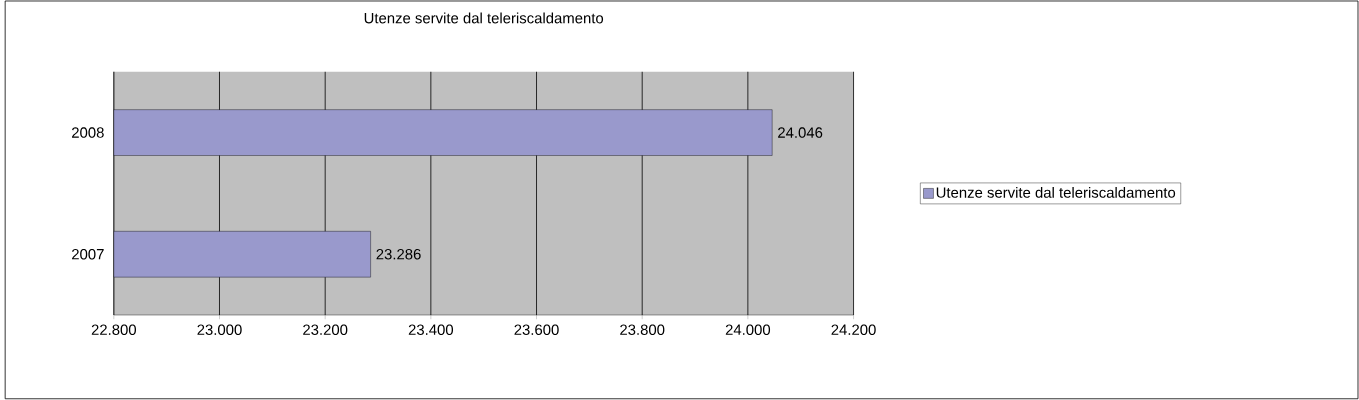  I want to click on chart-title: Utenze servite dal teleriscaldamento, so click(484, 18).